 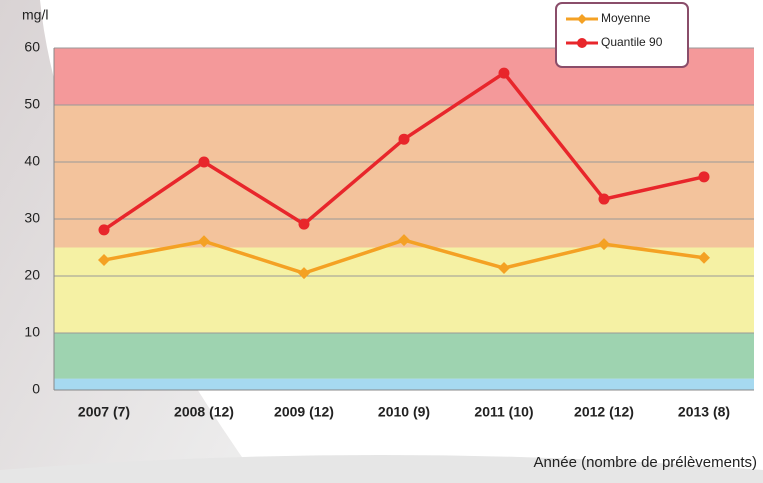 What do you see at coordinates (32, 332) in the screenshot?
I see `y-tick-label: 10` at bounding box center [32, 332].